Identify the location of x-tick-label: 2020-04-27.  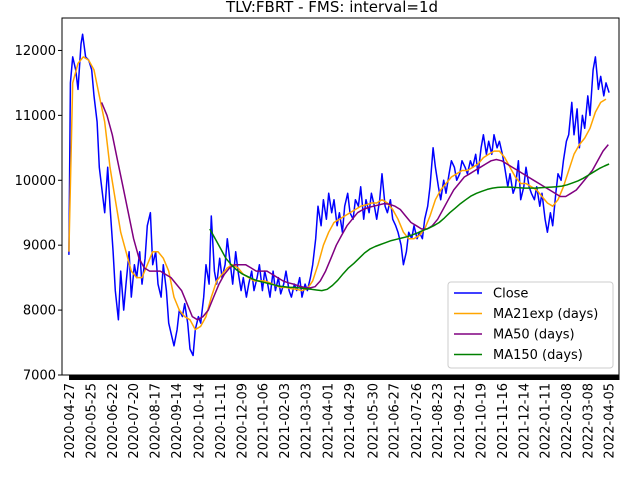
(70, 421).